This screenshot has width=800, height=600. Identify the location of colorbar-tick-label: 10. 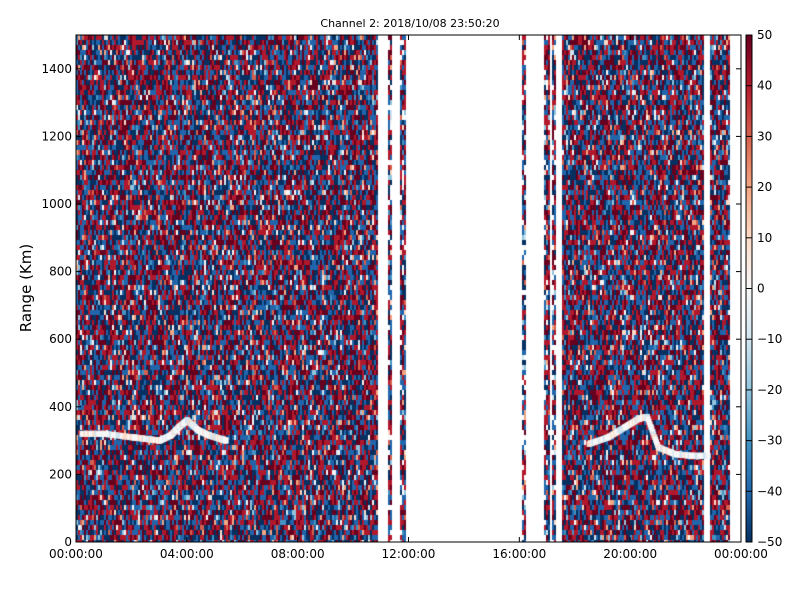
(764, 238).